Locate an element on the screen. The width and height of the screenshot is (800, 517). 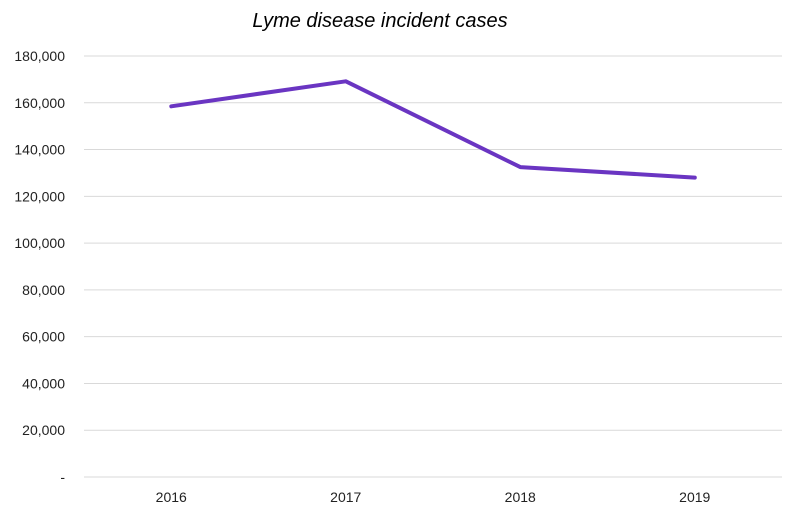
series-line is located at coordinates (433, 129).